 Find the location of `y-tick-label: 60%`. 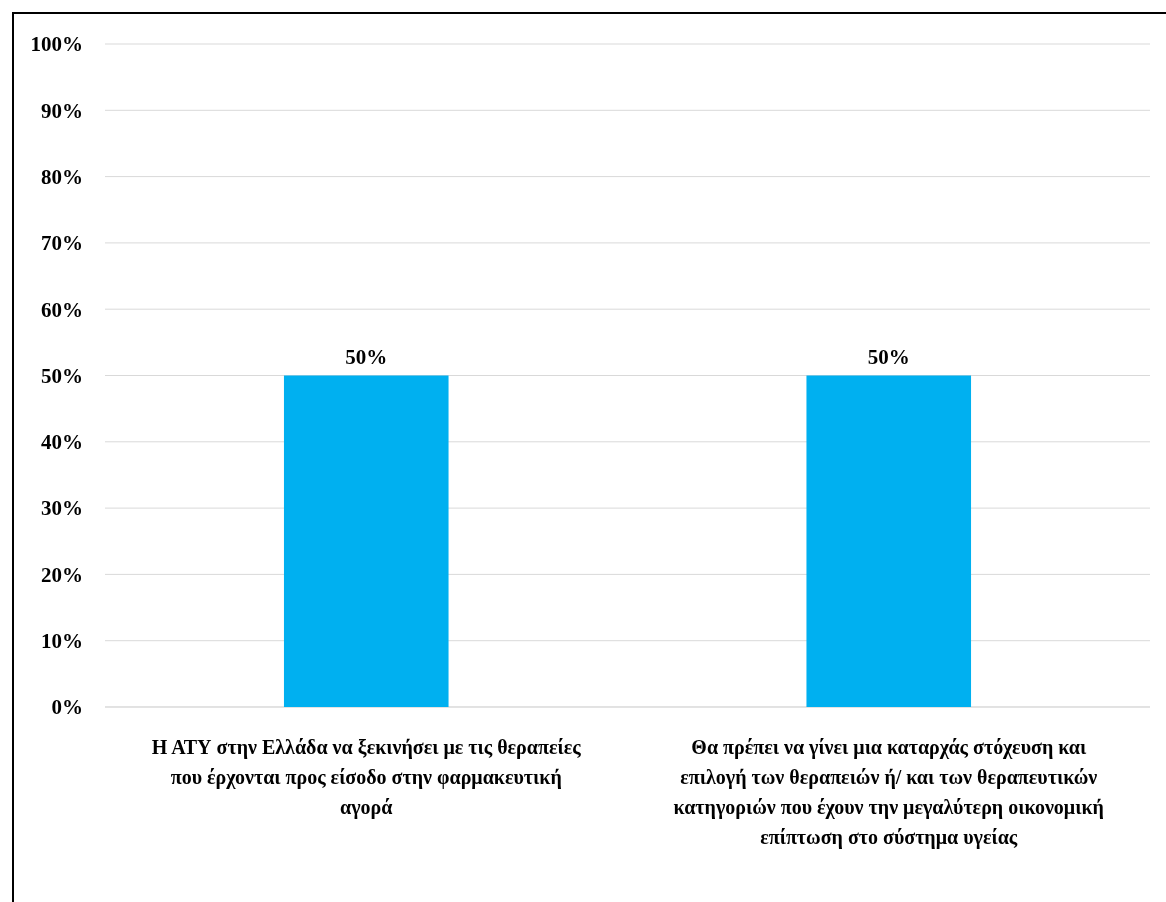

y-tick-label: 60% is located at coordinates (62, 309).